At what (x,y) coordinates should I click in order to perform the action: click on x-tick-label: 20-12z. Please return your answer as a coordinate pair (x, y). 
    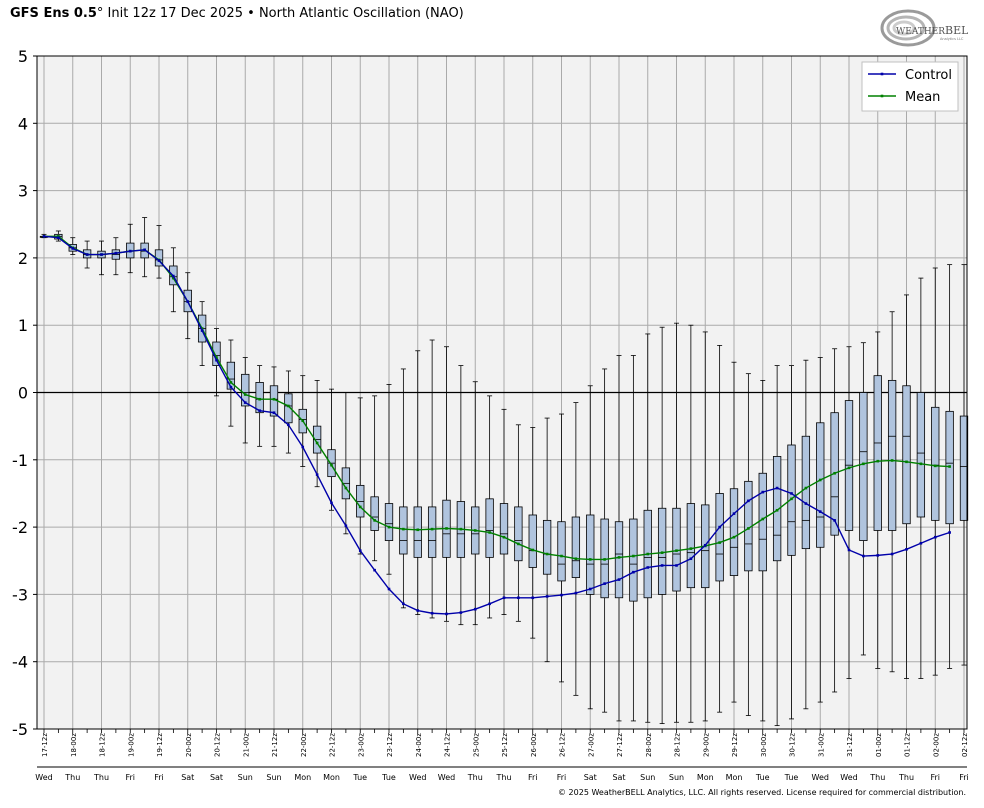
    Looking at the image, I should click on (218, 745).